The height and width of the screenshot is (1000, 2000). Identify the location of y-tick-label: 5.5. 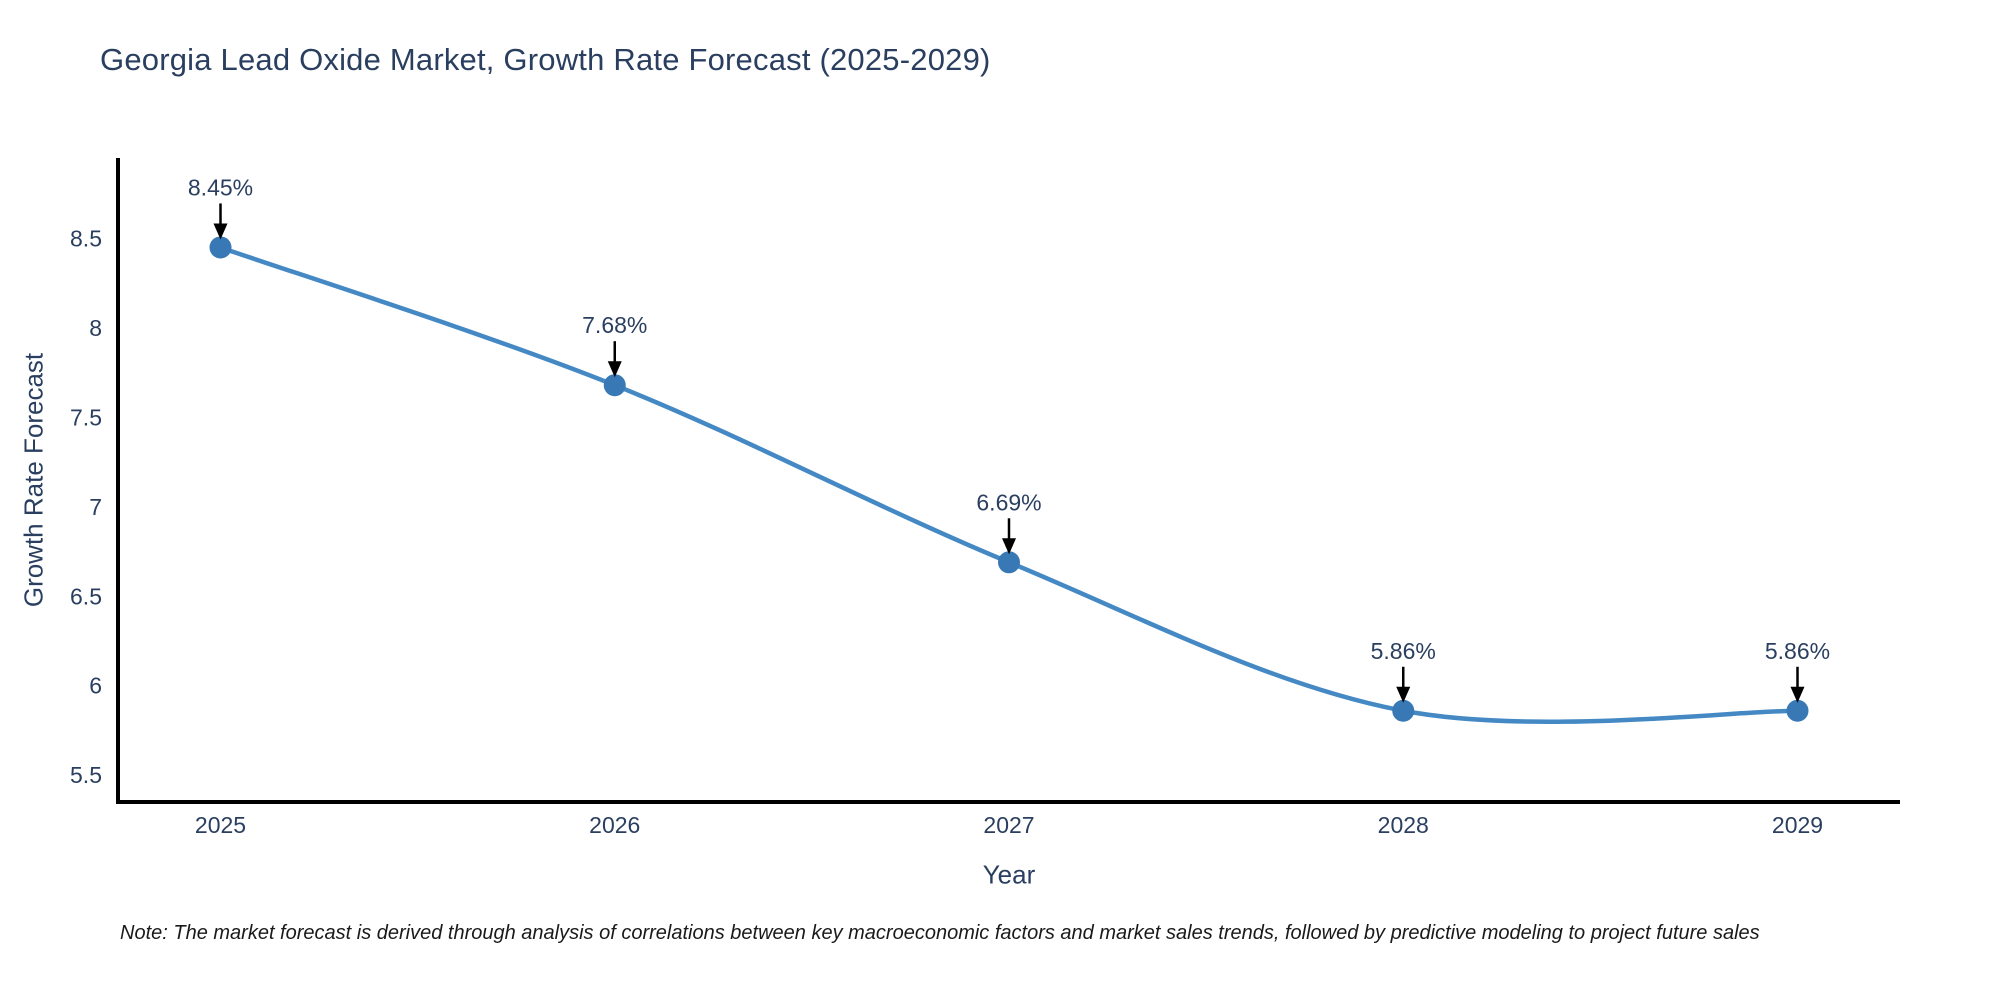
(86, 775).